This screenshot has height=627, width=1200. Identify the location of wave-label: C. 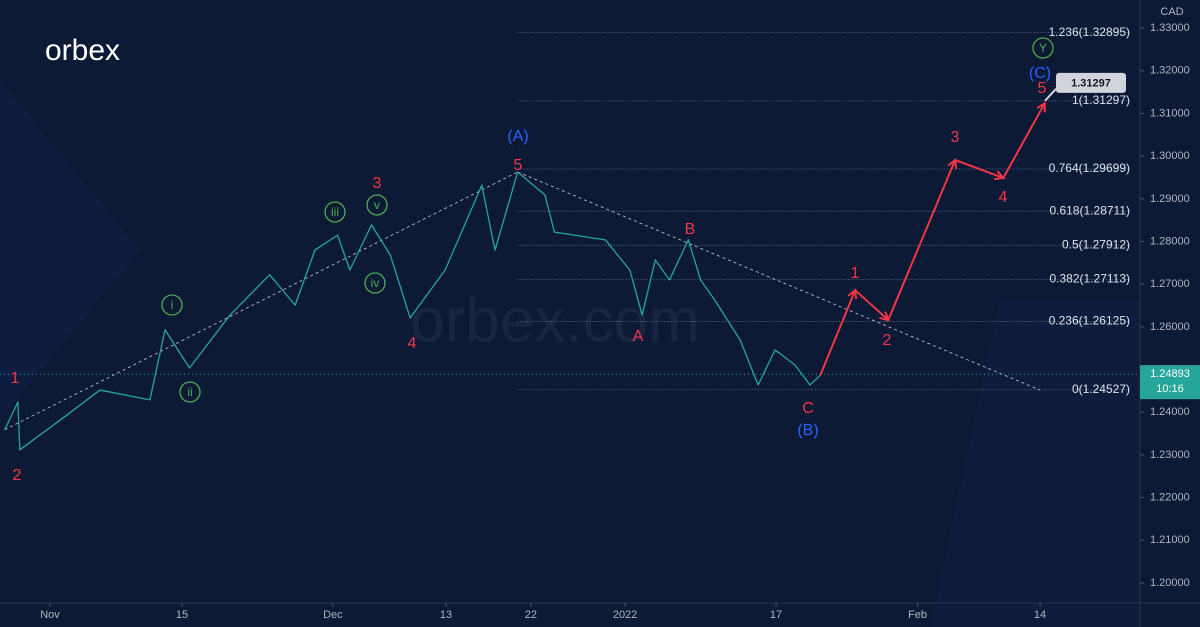
(808, 408).